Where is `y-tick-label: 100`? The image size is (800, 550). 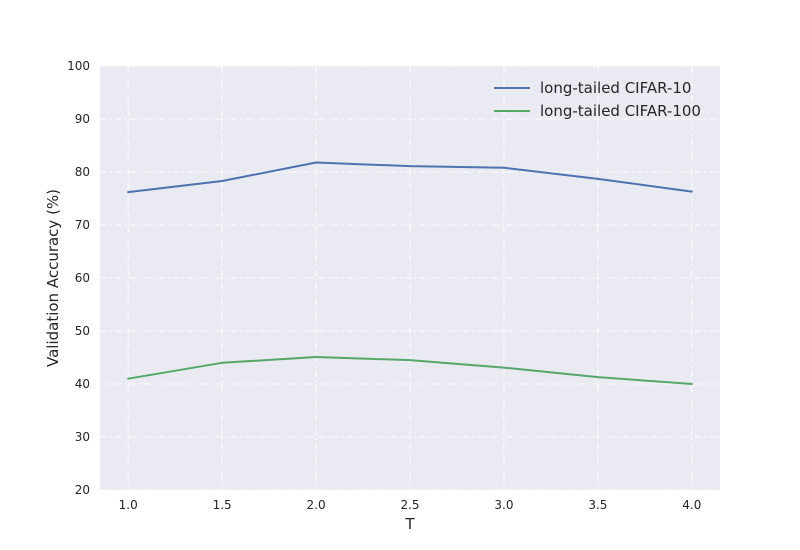
y-tick-label: 100 is located at coordinates (78, 66).